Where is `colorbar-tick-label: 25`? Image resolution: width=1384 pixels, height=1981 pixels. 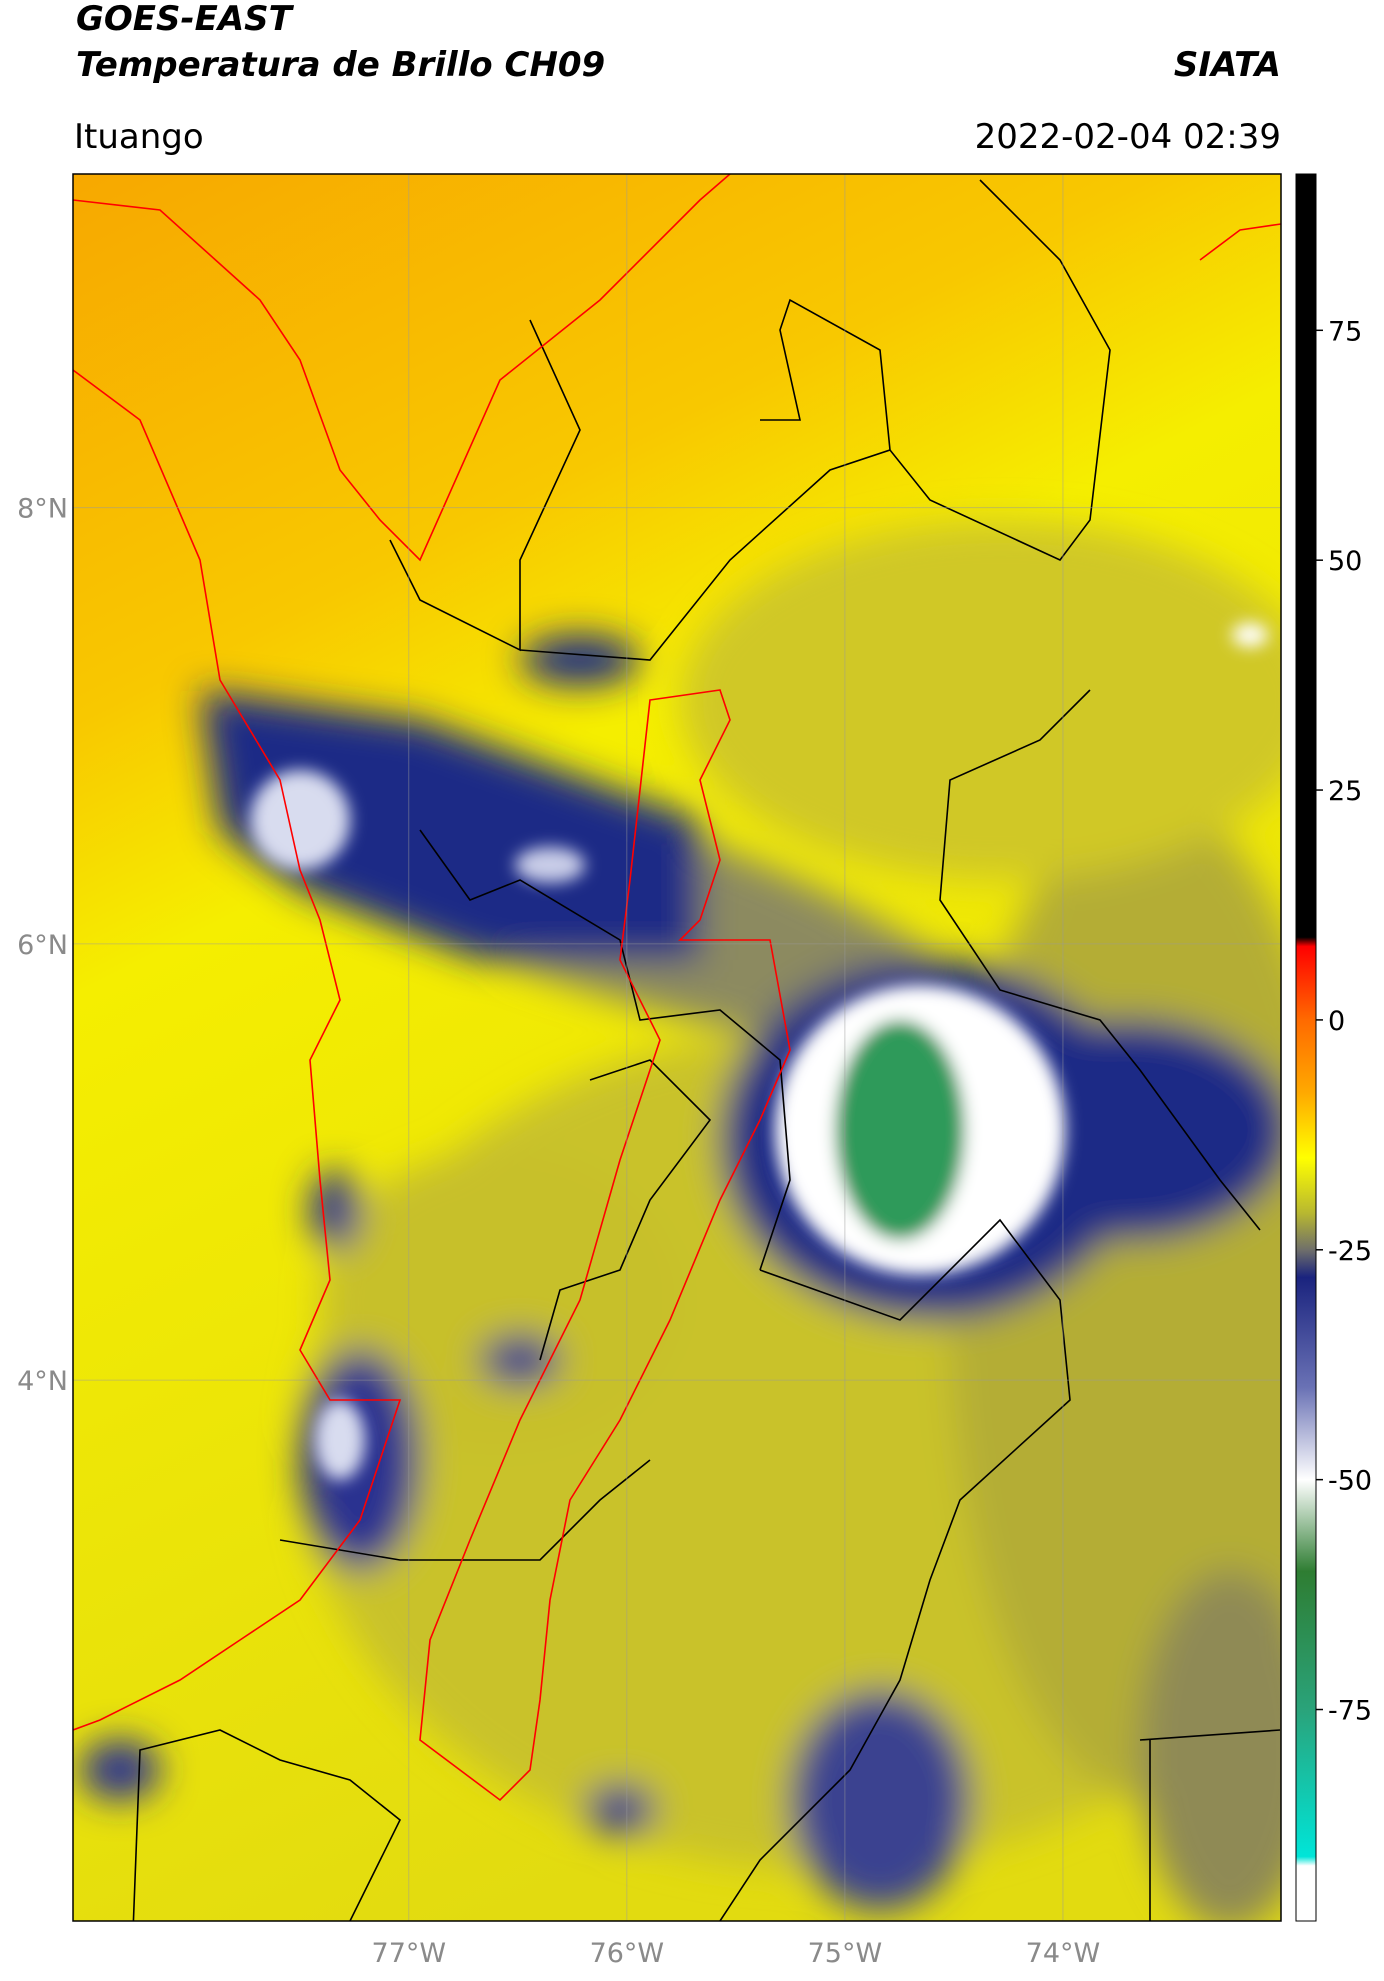 colorbar-tick-label: 25 is located at coordinates (1345, 791).